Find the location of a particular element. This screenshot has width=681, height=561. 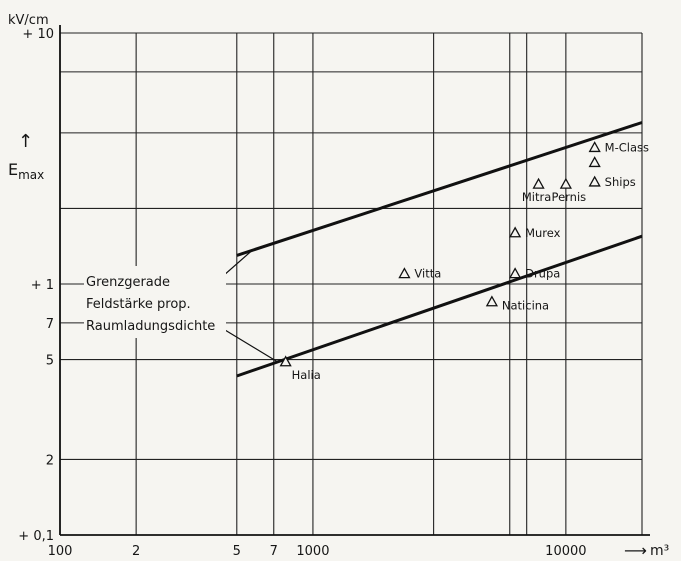

x-tick-label: 2 is located at coordinates (136, 551).